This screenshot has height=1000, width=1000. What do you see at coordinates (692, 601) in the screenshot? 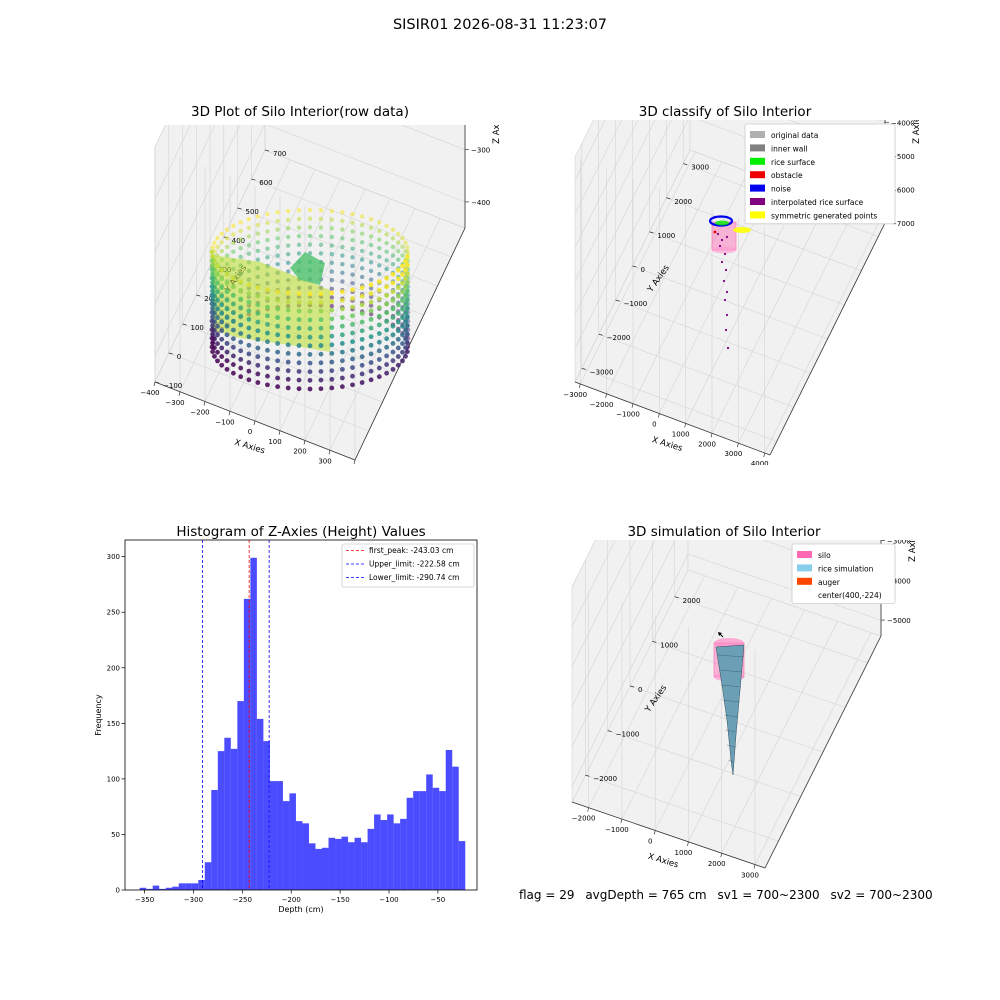
I see `y-tick-label: 2000` at bounding box center [692, 601].